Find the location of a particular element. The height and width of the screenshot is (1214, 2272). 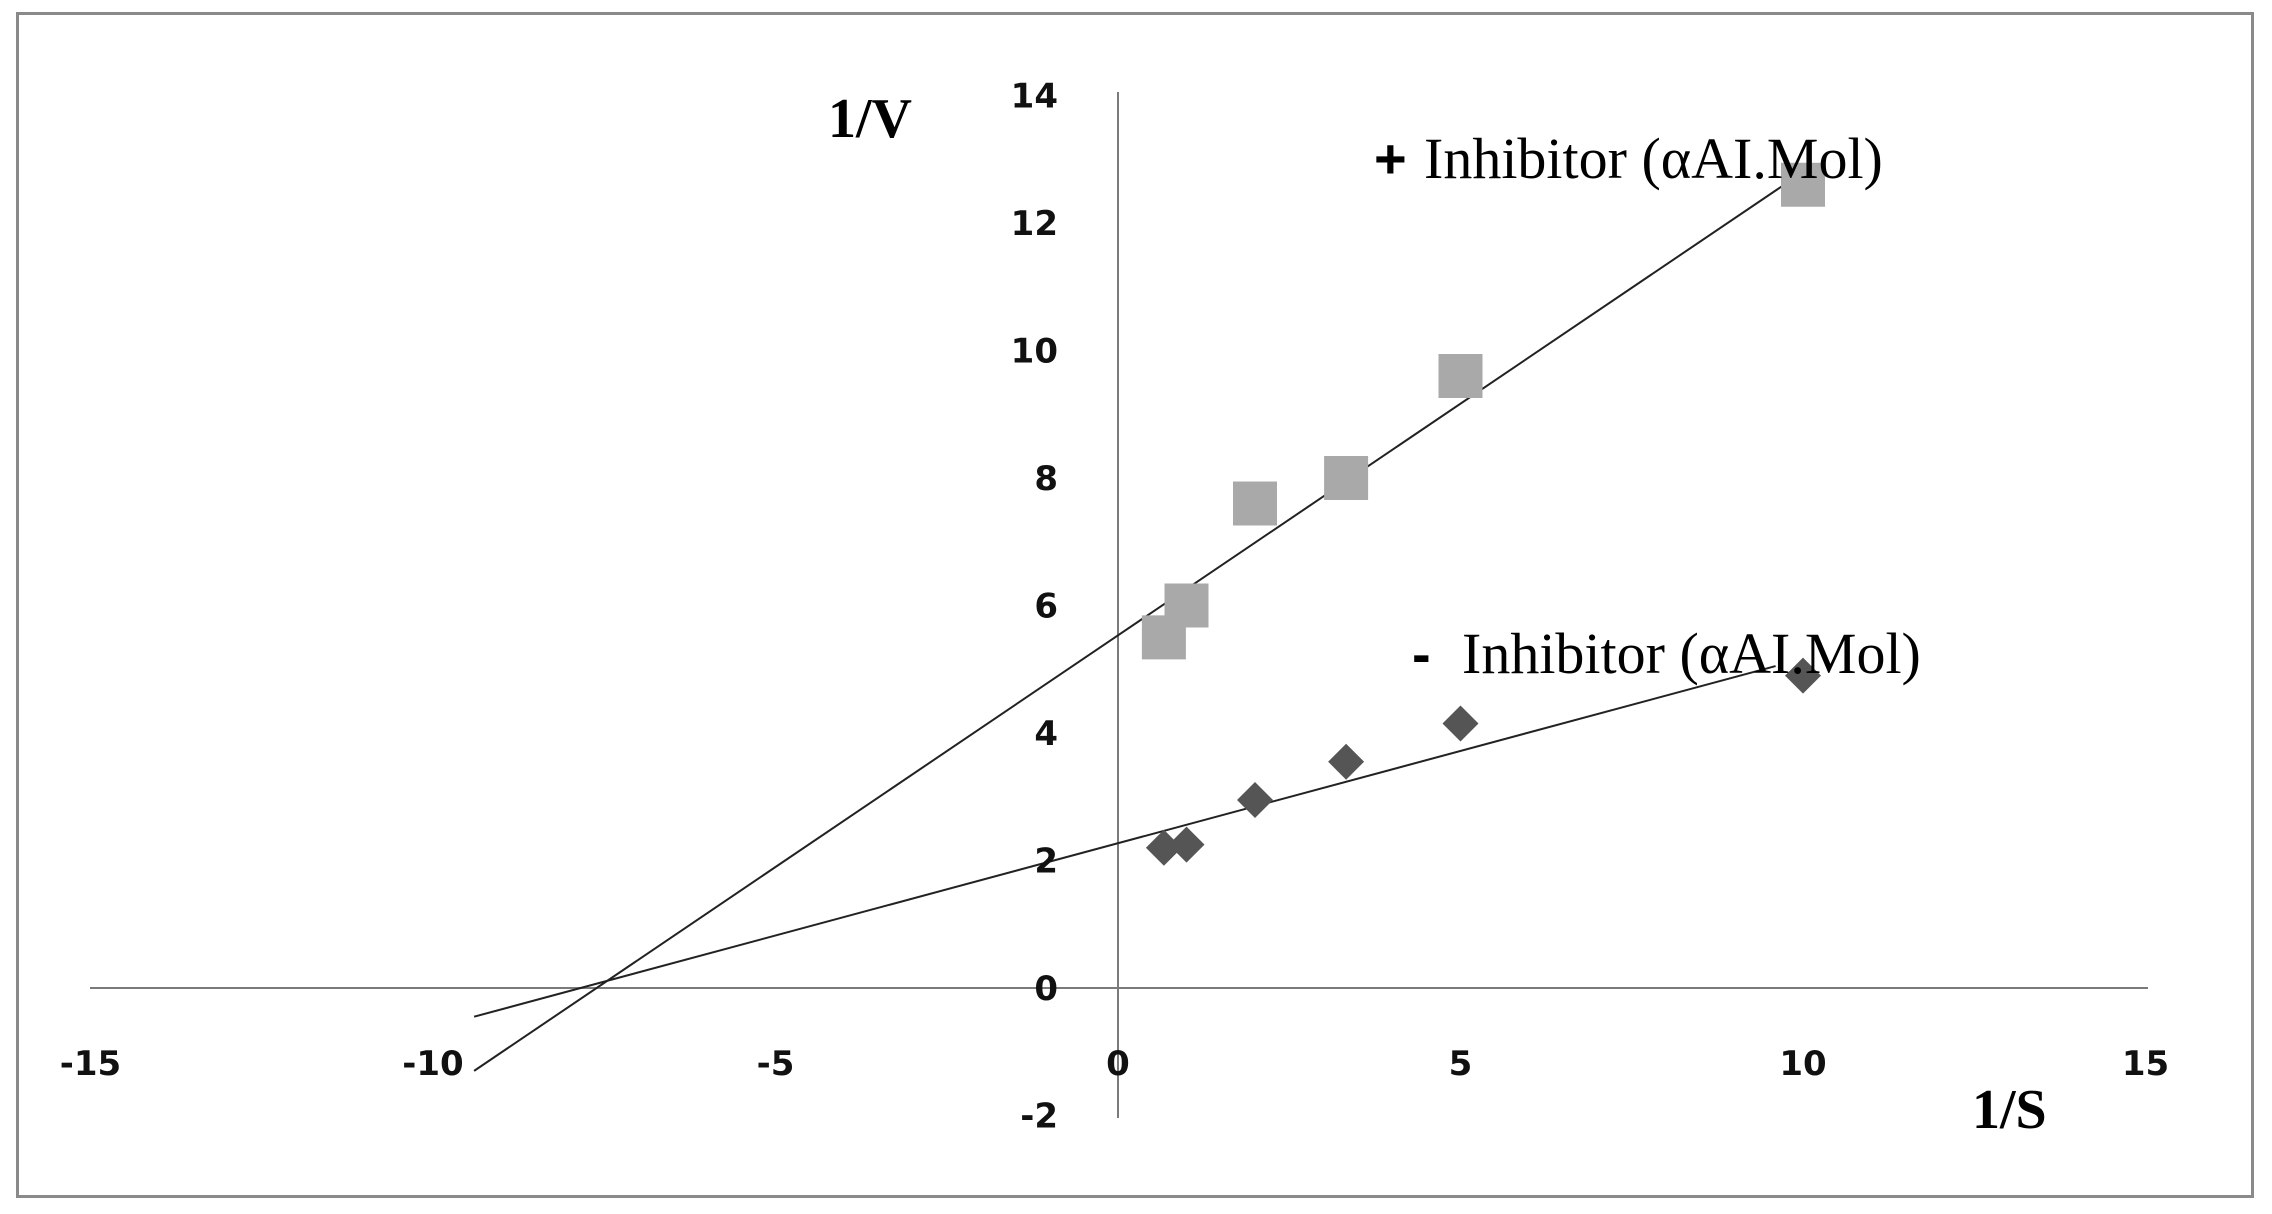

y-axis-title: 1/V is located at coordinates (870, 119).